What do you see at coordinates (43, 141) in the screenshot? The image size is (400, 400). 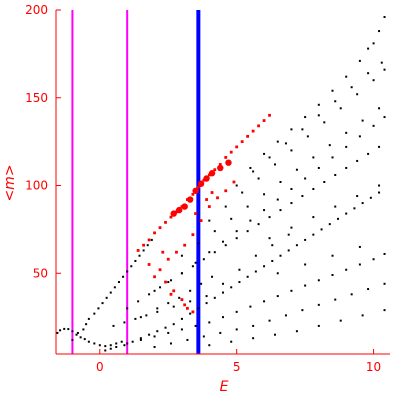 I see `y-ticks: 50 100 150 200` at bounding box center [43, 141].